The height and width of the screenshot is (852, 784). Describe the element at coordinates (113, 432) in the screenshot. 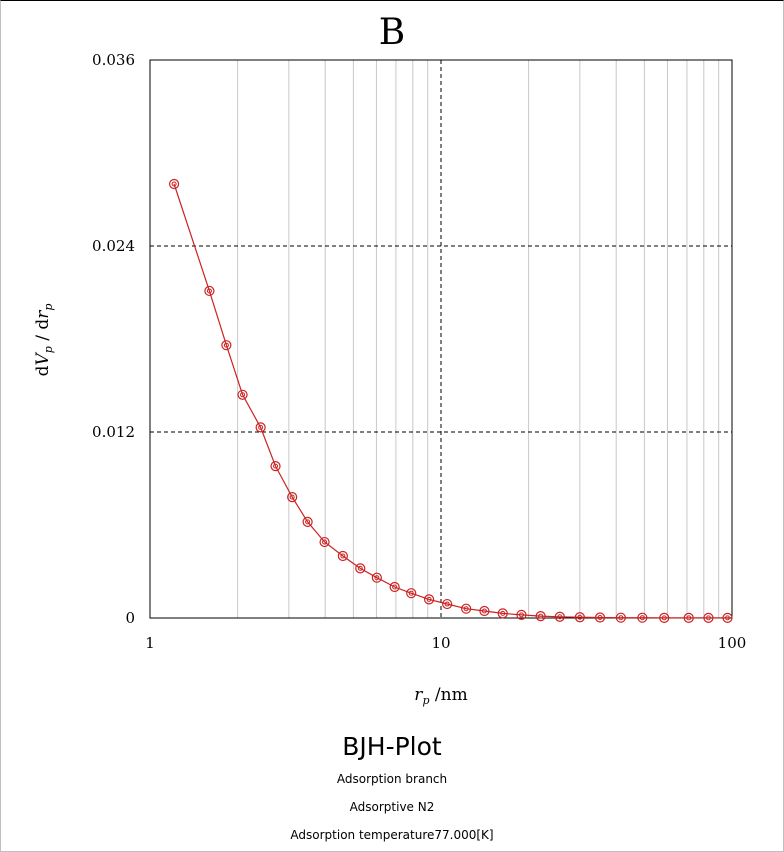

I see `y-tick-label: 0.012` at that location.